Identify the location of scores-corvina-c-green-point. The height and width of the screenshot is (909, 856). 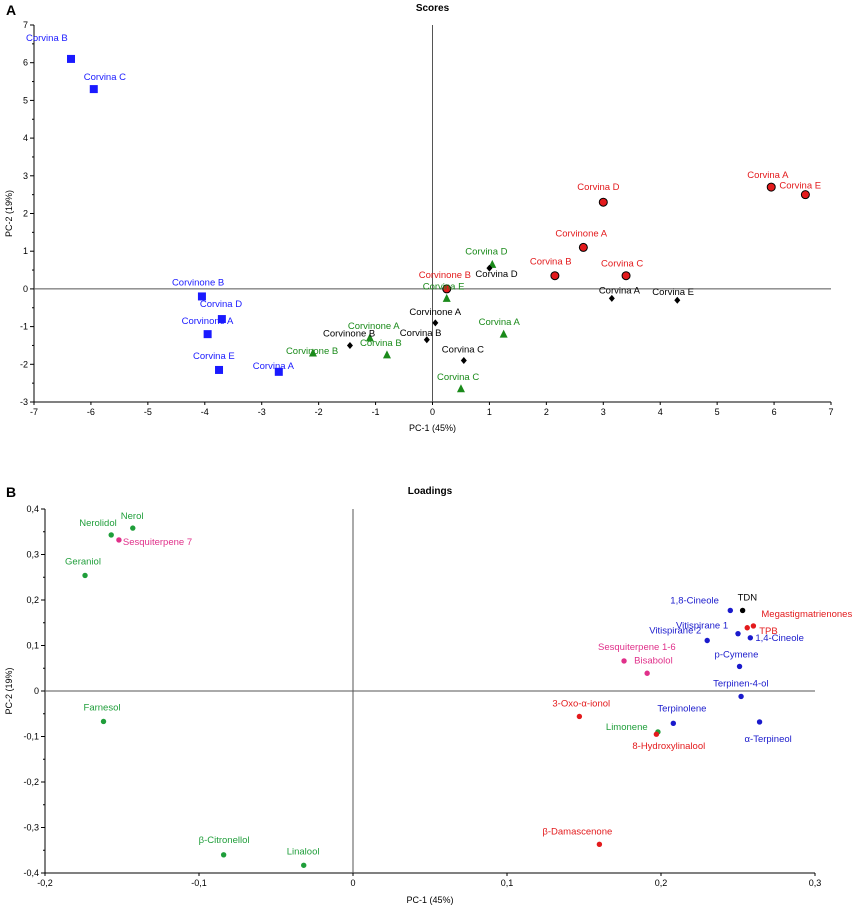
(460, 388).